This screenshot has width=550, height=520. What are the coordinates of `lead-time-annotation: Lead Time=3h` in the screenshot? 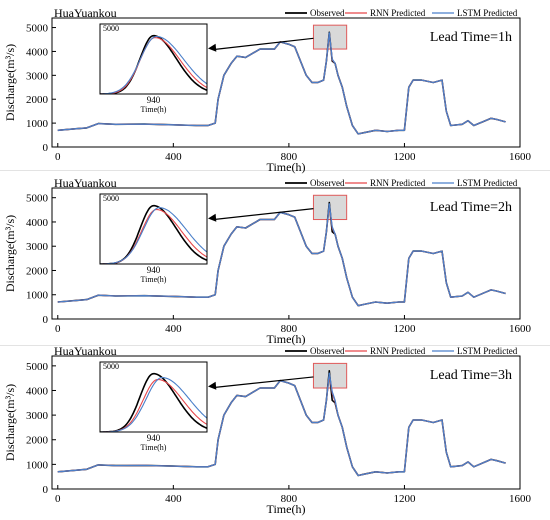 It's located at (471, 375).